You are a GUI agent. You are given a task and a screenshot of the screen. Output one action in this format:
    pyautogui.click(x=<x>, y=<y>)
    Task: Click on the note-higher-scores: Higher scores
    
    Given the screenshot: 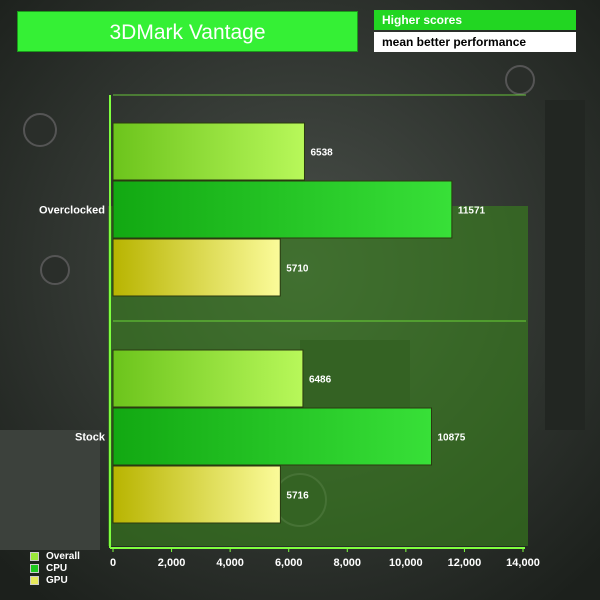 What is the action you would take?
    pyautogui.click(x=475, y=20)
    